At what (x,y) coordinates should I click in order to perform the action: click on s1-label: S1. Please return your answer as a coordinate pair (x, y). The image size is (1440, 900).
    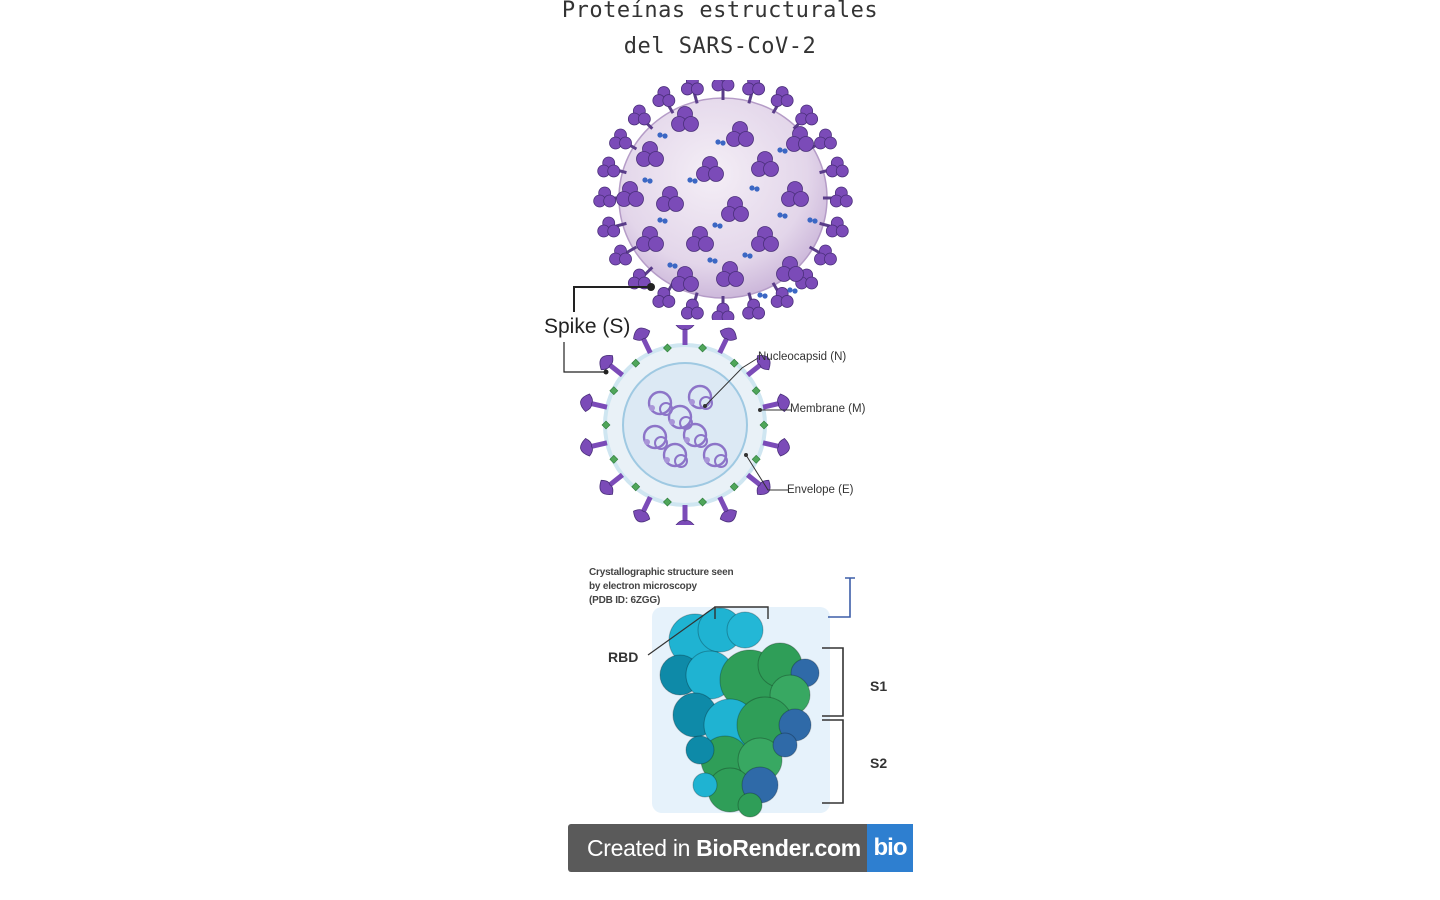
    Looking at the image, I should click on (879, 686).